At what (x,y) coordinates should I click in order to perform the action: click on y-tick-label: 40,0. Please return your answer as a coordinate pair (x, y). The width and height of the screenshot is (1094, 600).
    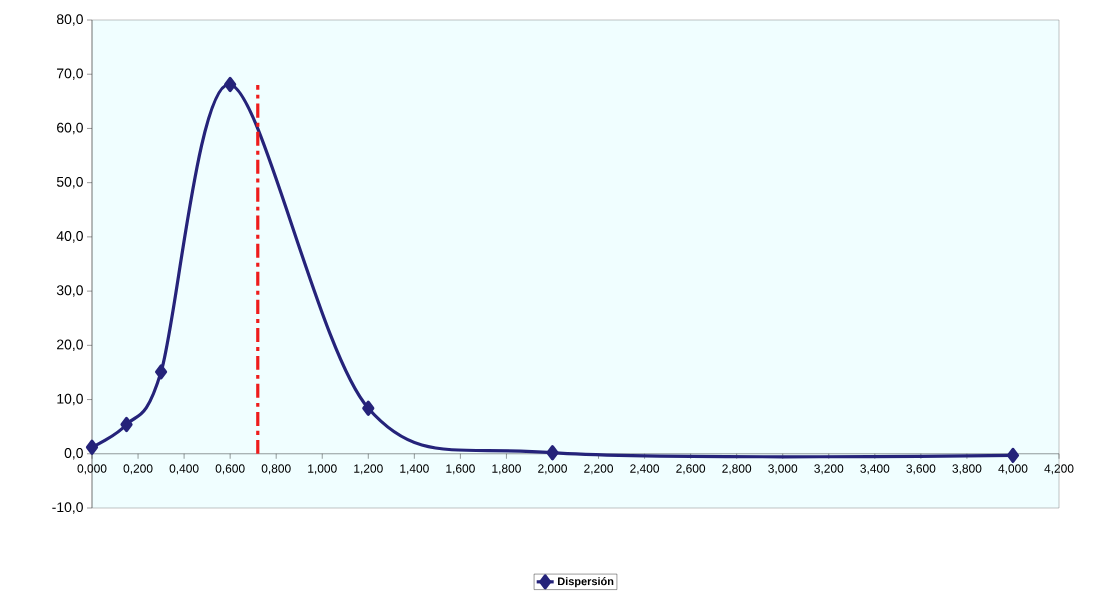
    Looking at the image, I should click on (69, 237).